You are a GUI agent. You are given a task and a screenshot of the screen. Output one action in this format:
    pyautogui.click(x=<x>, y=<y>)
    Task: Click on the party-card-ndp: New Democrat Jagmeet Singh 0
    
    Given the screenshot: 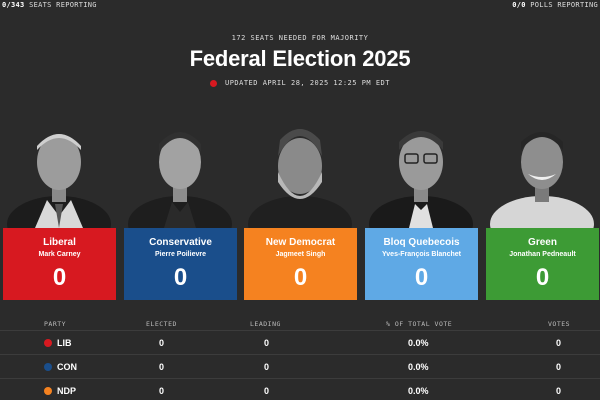 What is the action you would take?
    pyautogui.click(x=300, y=210)
    